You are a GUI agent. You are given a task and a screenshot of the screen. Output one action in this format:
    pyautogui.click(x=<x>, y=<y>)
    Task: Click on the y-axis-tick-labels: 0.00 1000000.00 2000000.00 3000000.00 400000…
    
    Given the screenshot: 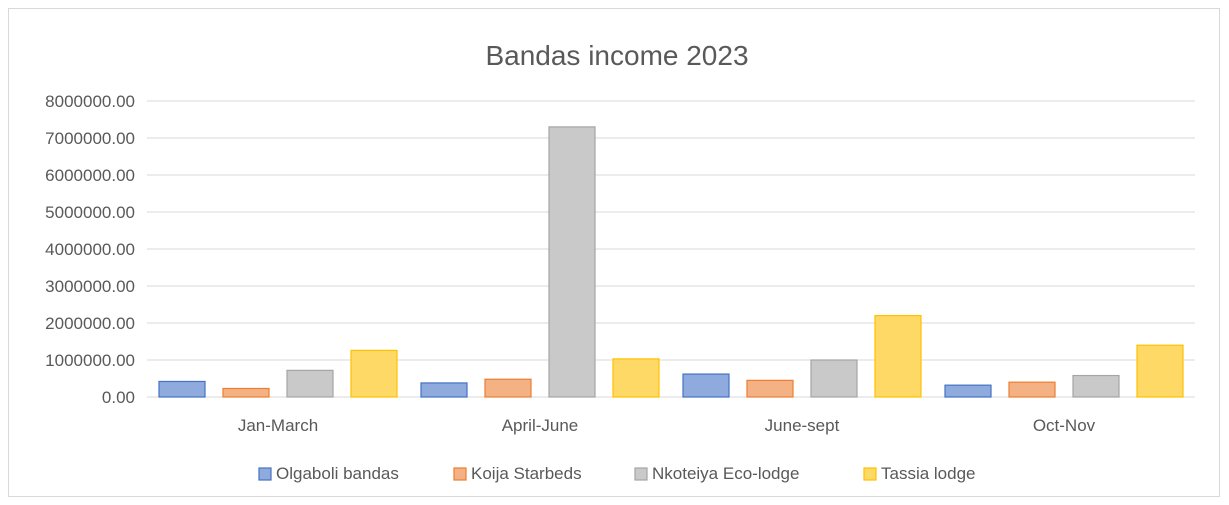 What is the action you would take?
    pyautogui.click(x=90, y=249)
    